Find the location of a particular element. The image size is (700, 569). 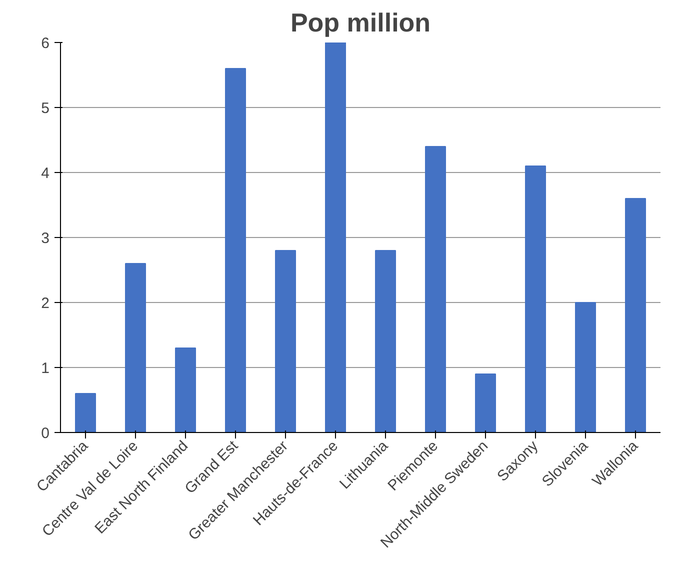

y-tick-label: 5 is located at coordinates (45, 108).